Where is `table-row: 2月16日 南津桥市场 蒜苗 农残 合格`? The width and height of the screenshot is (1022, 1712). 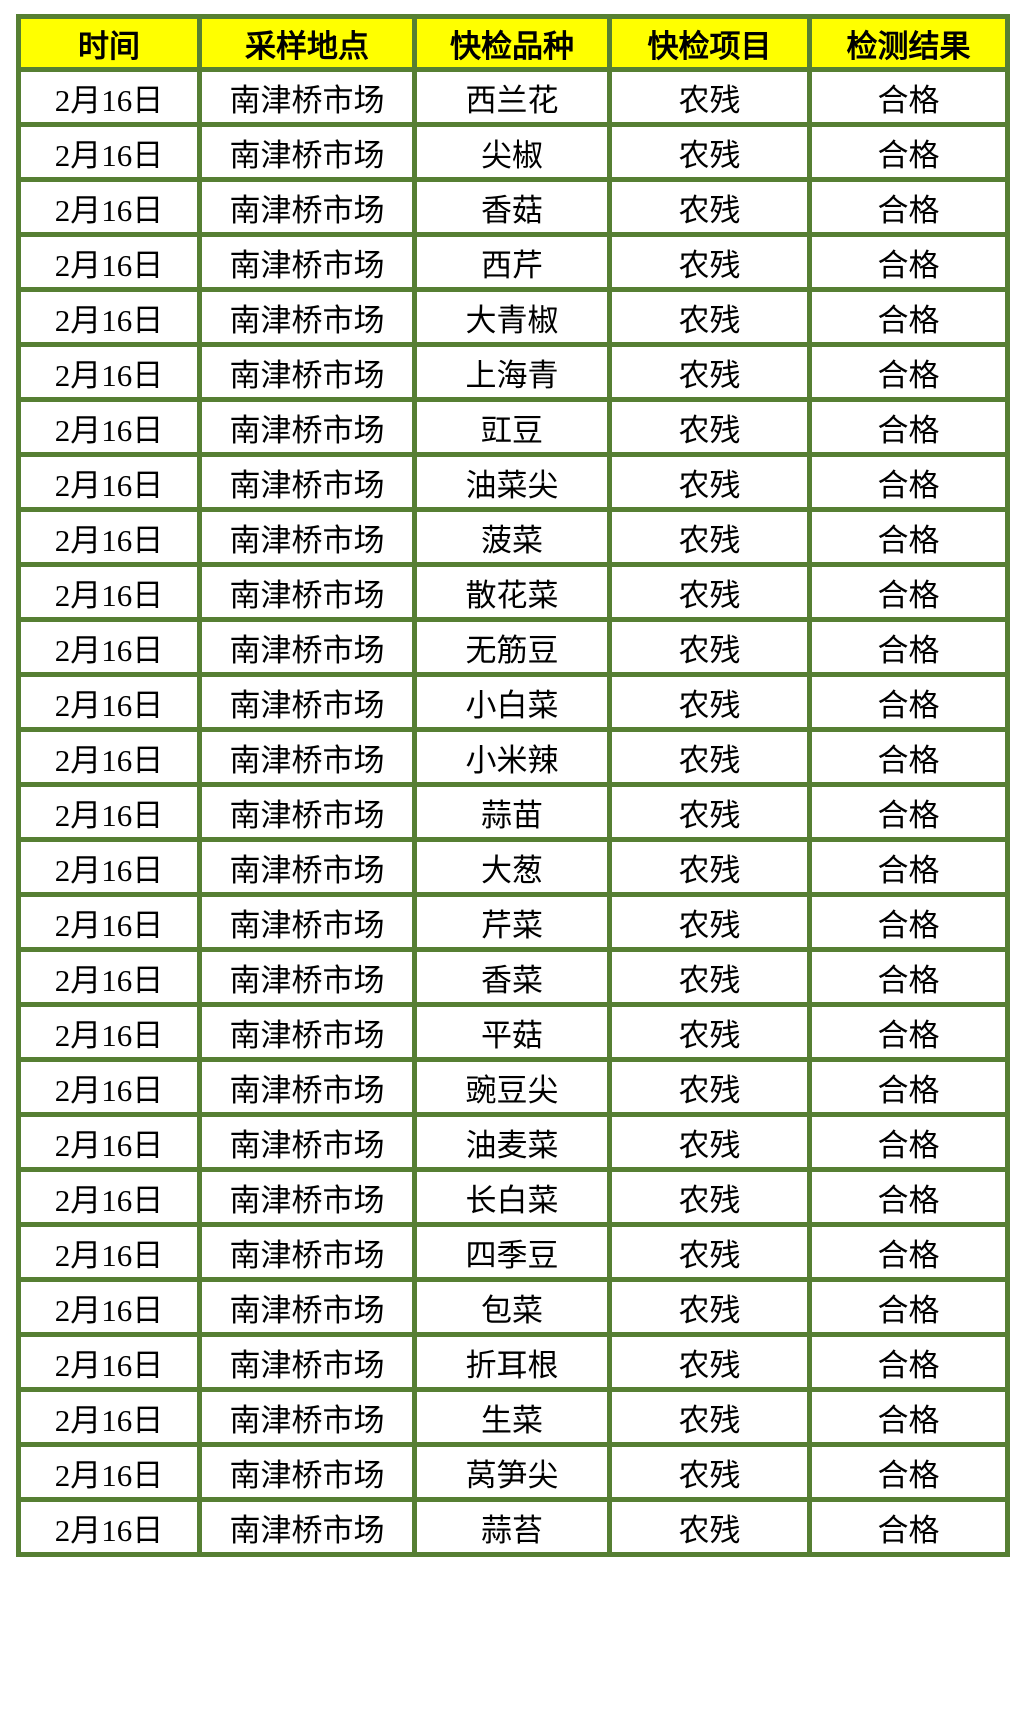
table-row: 2月16日 南津桥市场 蒜苗 农残 合格 is located at coordinates (513, 812).